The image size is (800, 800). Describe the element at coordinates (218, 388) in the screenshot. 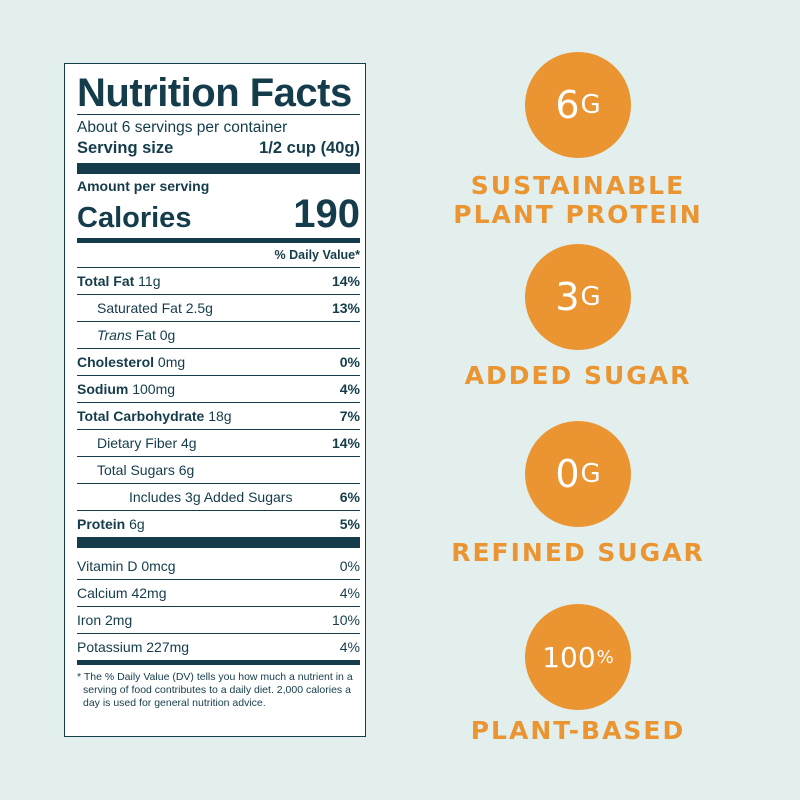

I see `nutrient-row: Sodium 100mg 4%` at that location.